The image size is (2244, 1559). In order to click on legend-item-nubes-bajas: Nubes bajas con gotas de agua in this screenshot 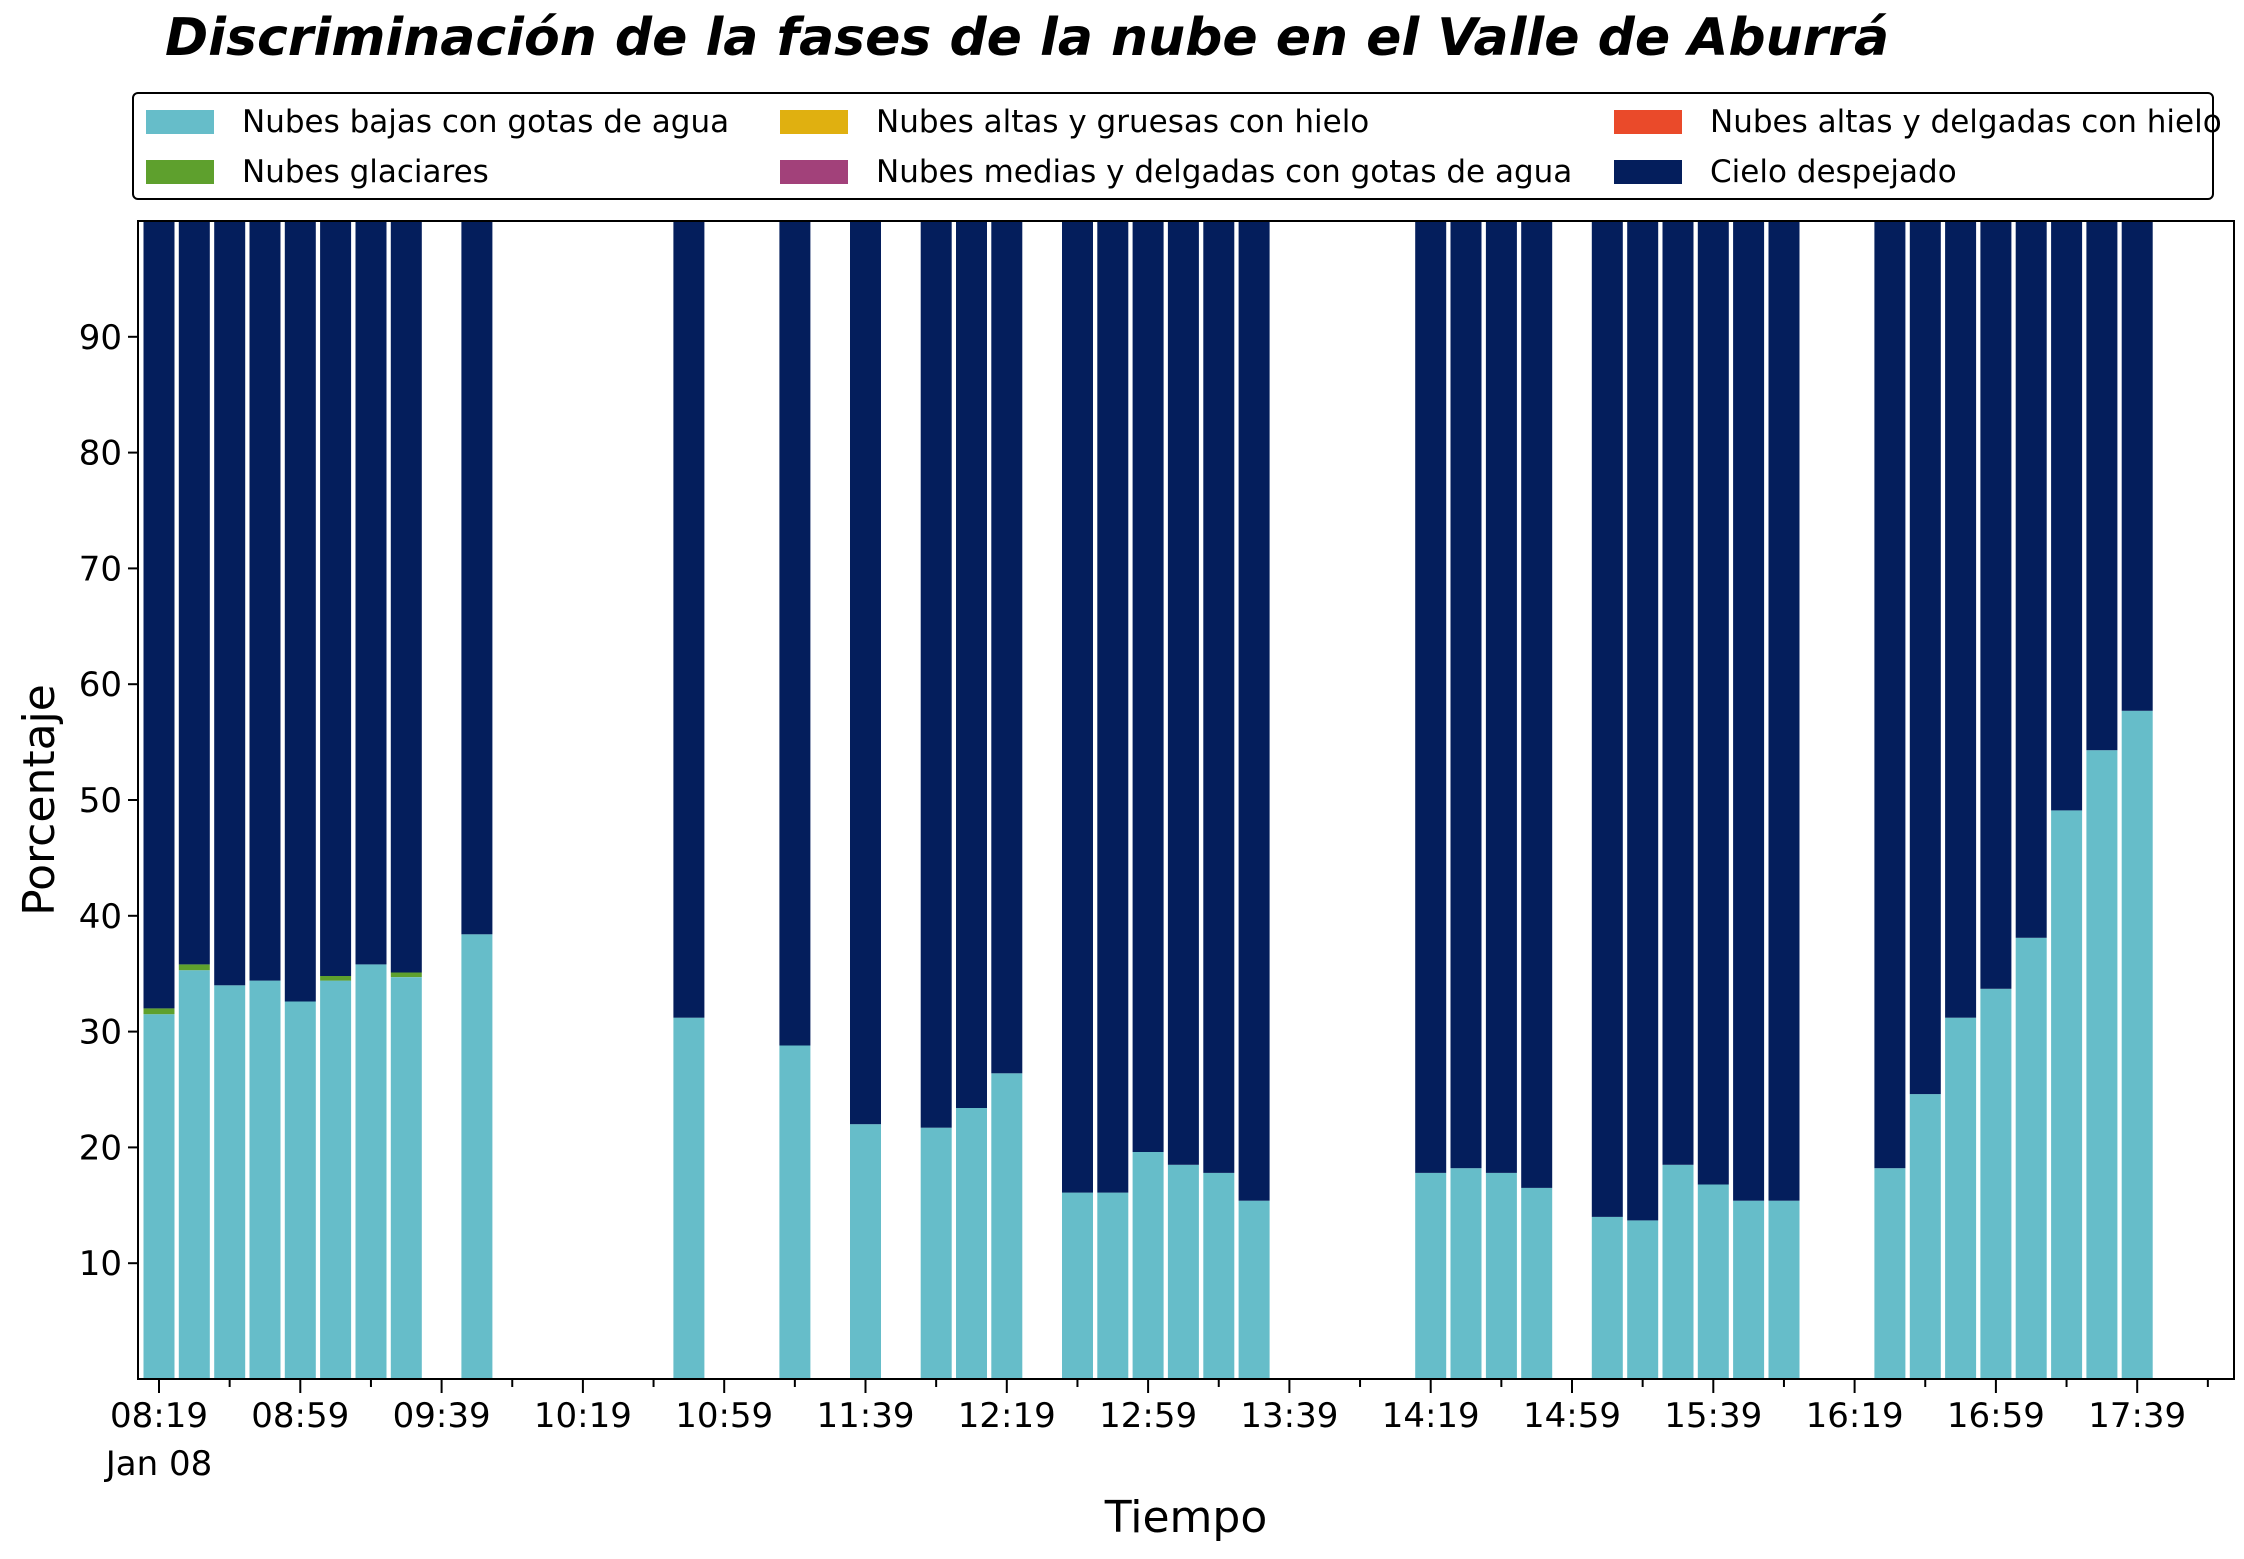, I will do `click(437, 122)`.